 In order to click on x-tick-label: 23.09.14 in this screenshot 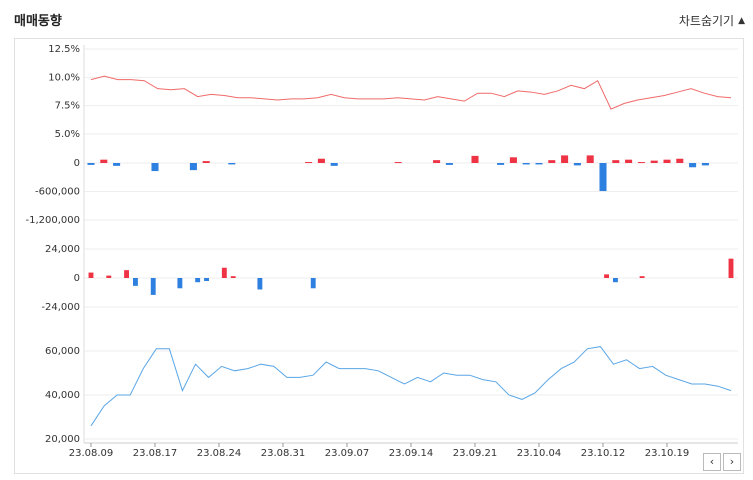, I will do `click(411, 453)`.